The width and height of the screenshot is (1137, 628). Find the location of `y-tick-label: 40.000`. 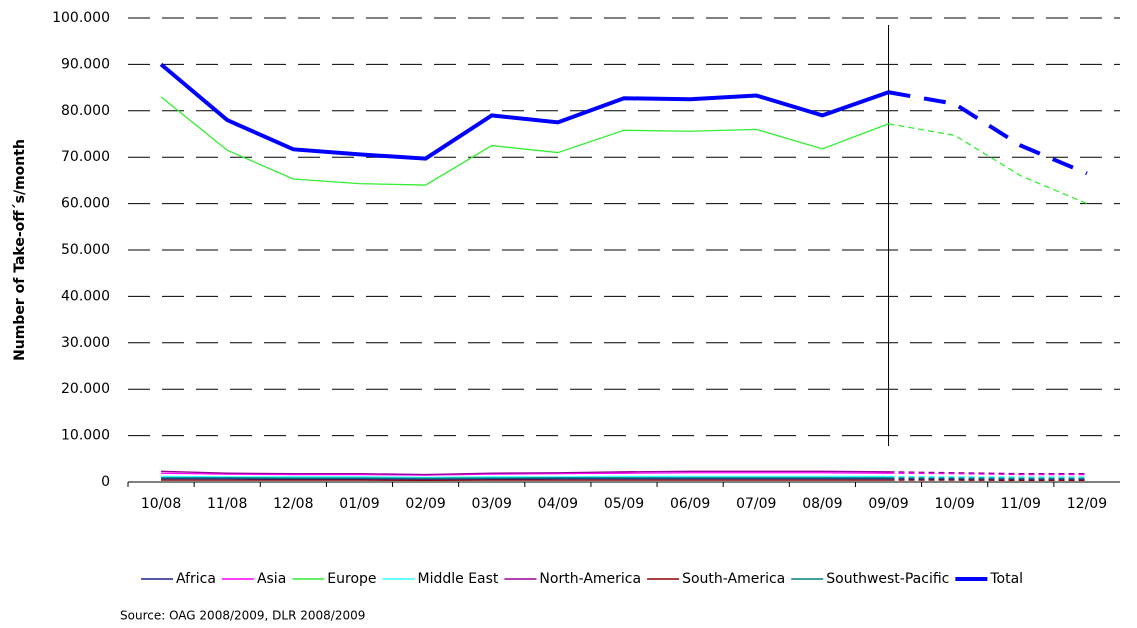

y-tick-label: 40.000 is located at coordinates (85, 296).